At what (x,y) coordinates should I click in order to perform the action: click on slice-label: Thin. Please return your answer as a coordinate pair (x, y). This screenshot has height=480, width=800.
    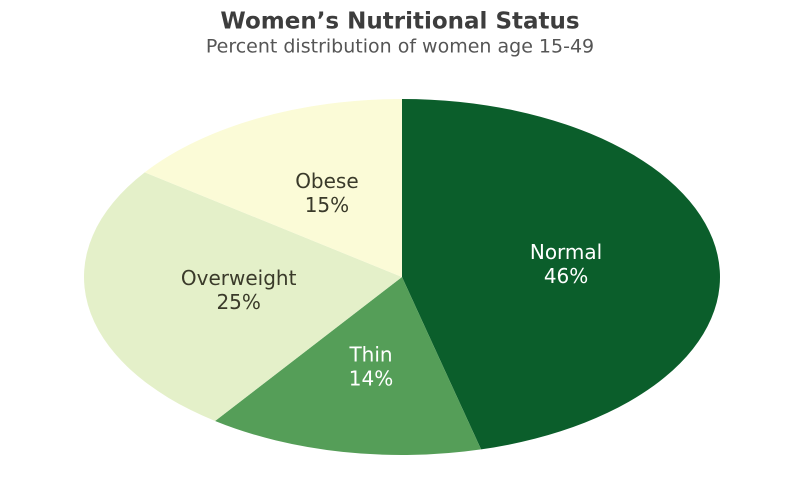
    Looking at the image, I should click on (370, 354).